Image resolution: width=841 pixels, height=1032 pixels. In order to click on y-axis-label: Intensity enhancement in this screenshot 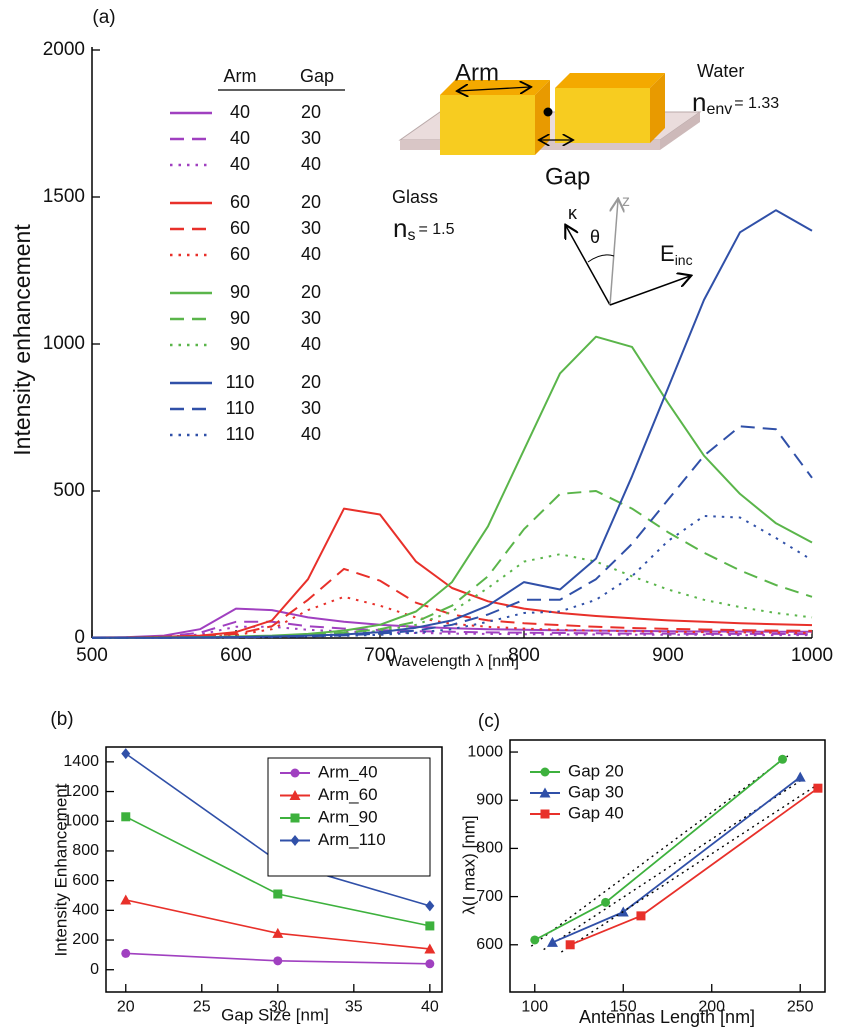, I will do `click(22, 340)`.